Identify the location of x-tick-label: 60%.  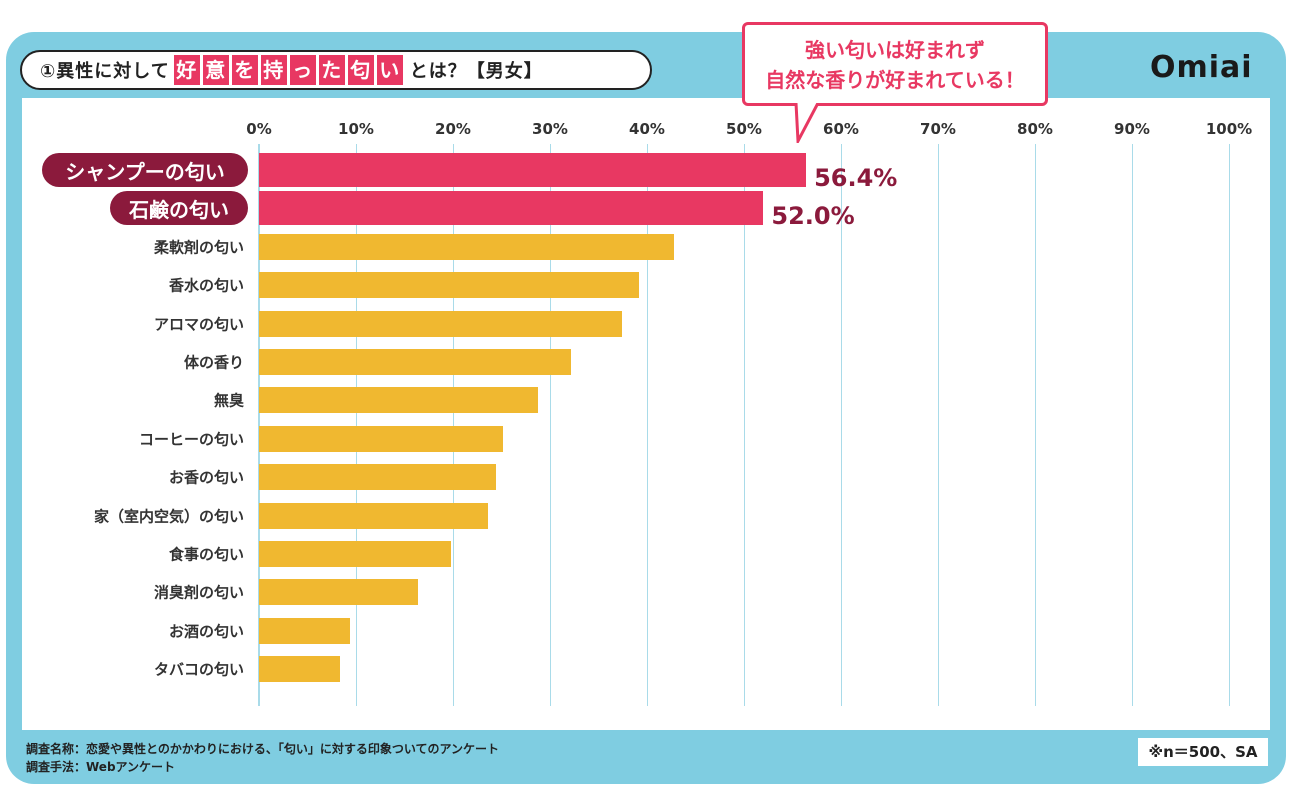
(841, 129).